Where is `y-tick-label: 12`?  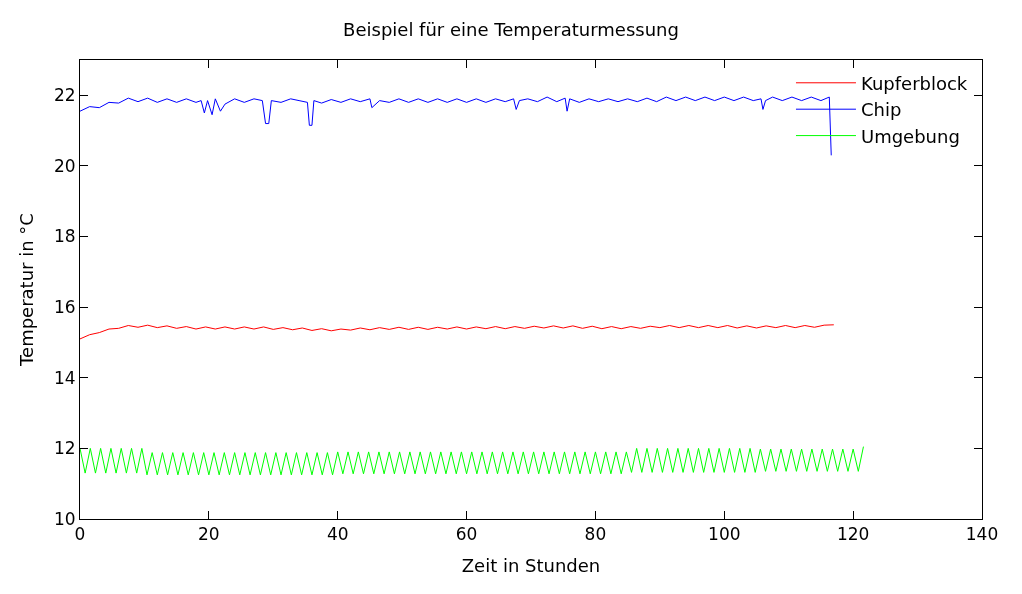 y-tick-label: 12 is located at coordinates (64, 448).